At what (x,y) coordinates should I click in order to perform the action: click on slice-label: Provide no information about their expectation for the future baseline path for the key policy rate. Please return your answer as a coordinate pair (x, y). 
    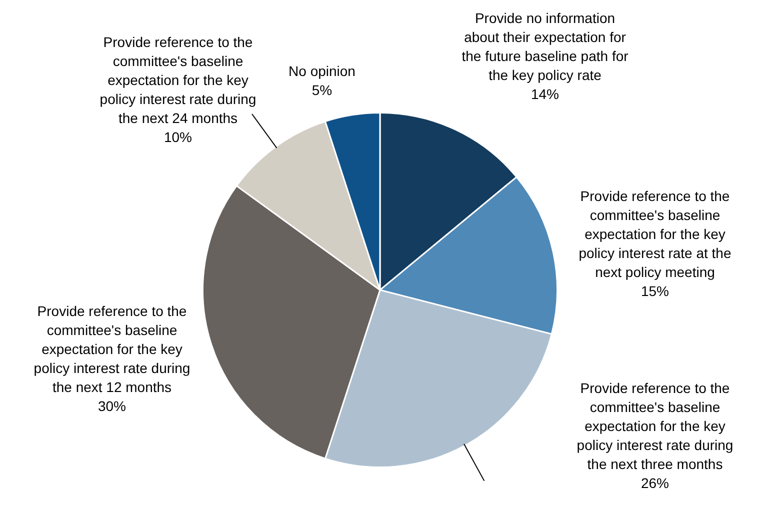
    Looking at the image, I should click on (545, 46).